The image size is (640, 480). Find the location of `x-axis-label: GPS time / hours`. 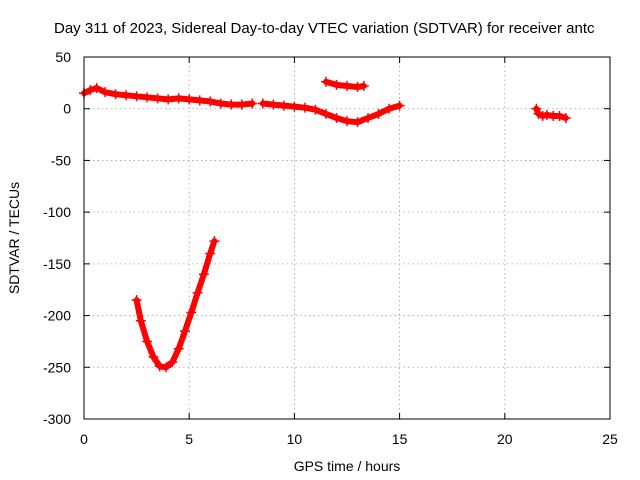

x-axis-label: GPS time / hours is located at coordinates (347, 466).